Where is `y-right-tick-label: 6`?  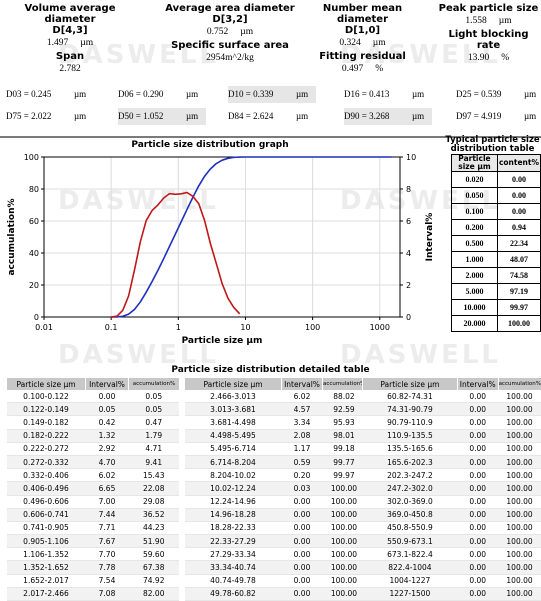
y-right-tick-label: 6 is located at coordinates (408, 221).